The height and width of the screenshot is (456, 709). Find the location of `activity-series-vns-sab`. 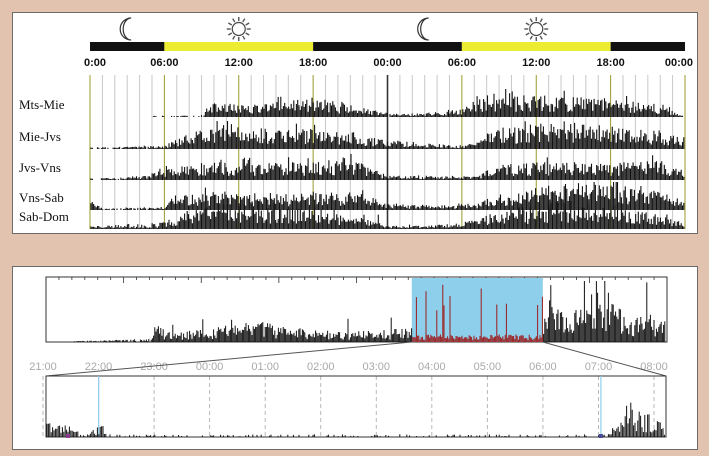

activity-series-vns-sab is located at coordinates (387, 196).